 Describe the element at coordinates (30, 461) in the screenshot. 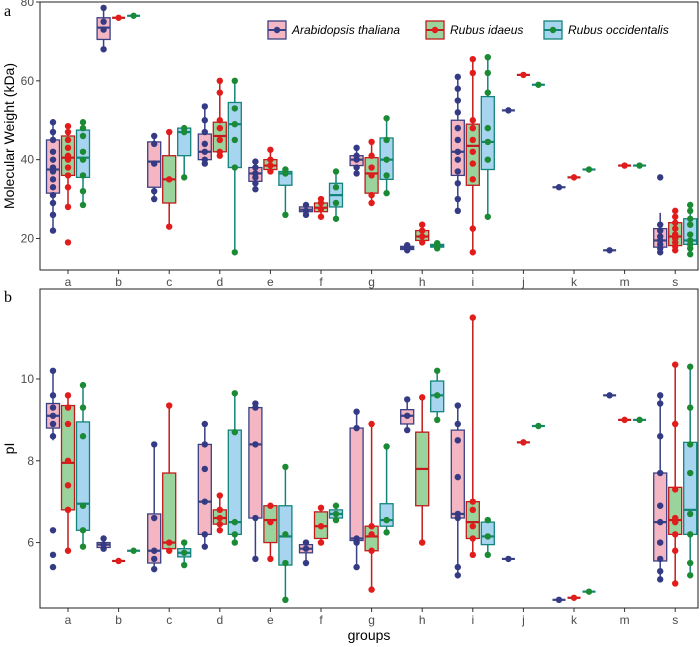

I see `y-tick-label: 8` at that location.